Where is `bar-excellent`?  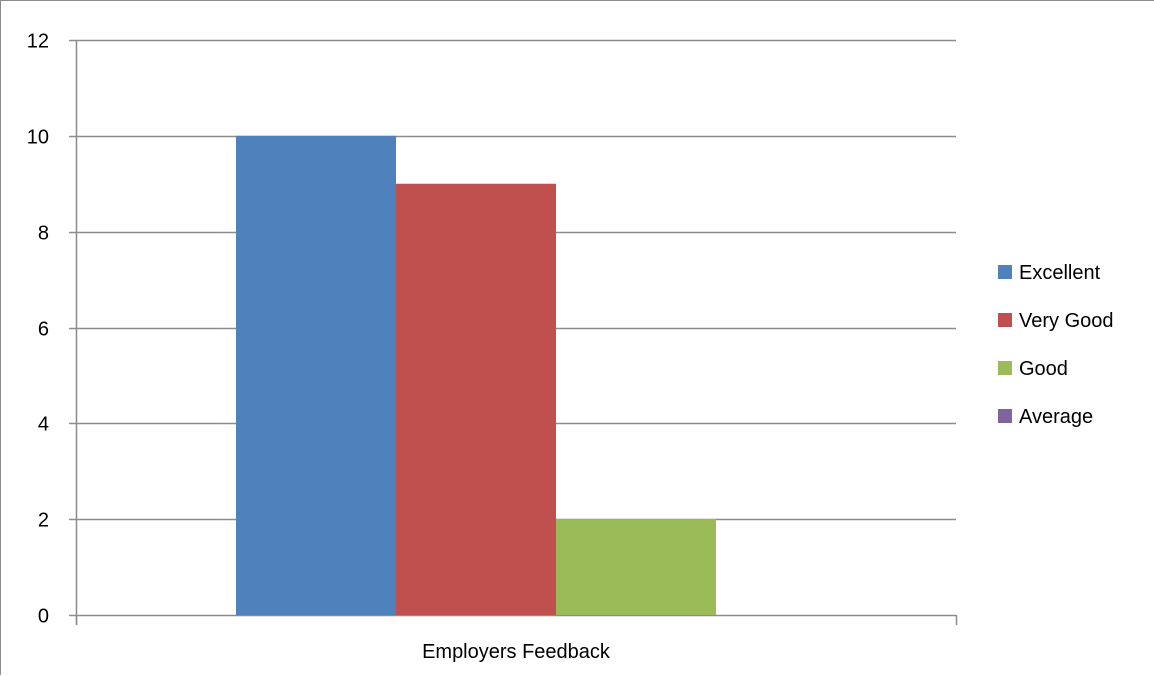 bar-excellent is located at coordinates (316, 375).